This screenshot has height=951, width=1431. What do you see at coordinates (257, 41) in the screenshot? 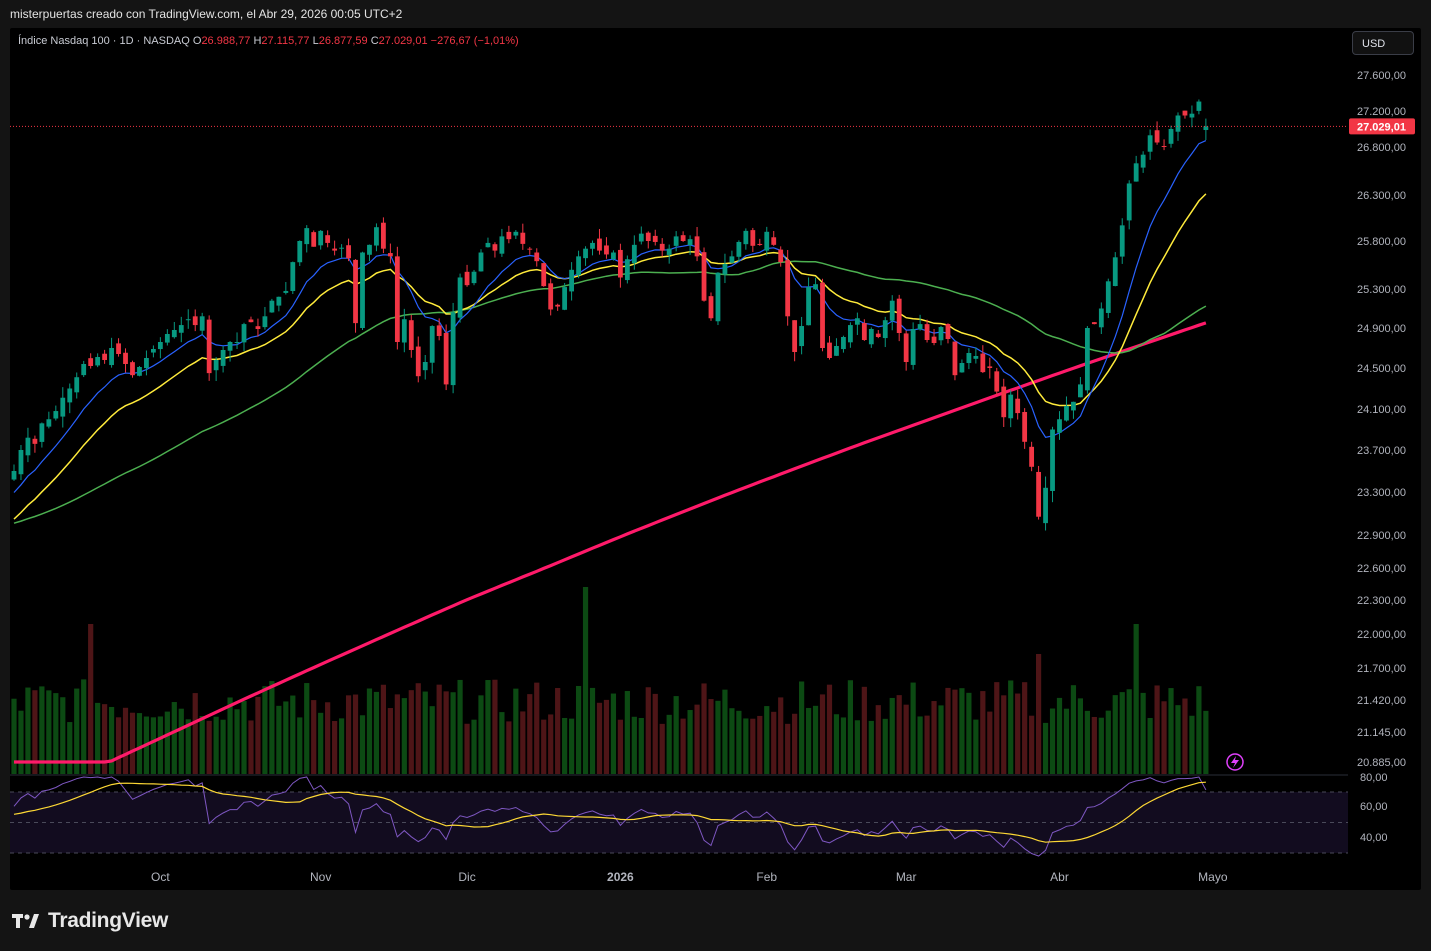
I see `high-key: H` at bounding box center [257, 41].